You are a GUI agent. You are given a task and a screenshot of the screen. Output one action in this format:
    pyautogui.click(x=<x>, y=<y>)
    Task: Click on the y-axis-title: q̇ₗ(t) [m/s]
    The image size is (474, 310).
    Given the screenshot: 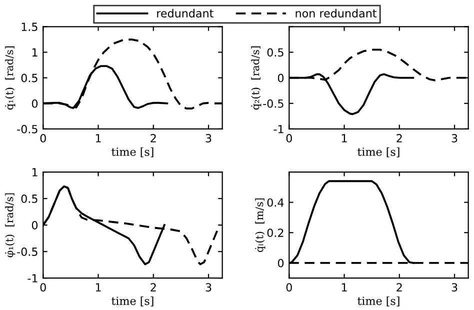 What is the action you would take?
    pyautogui.click(x=260, y=225)
    